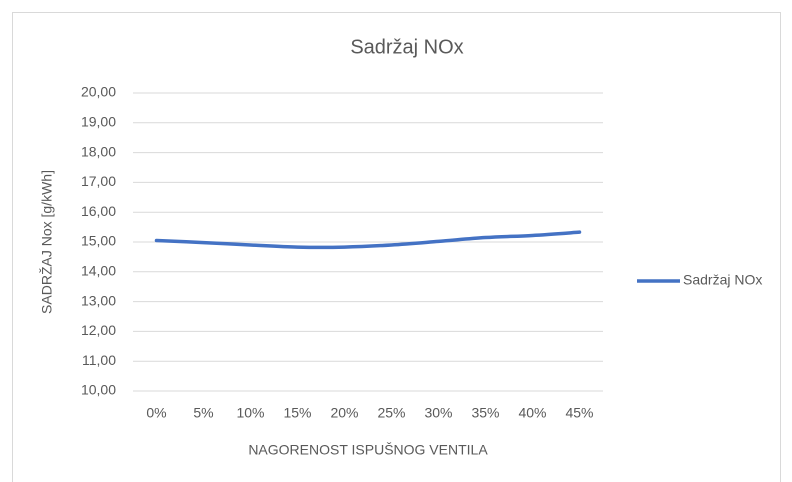  What do you see at coordinates (391, 413) in the screenshot?
I see `x-tick-label: 25%` at bounding box center [391, 413].